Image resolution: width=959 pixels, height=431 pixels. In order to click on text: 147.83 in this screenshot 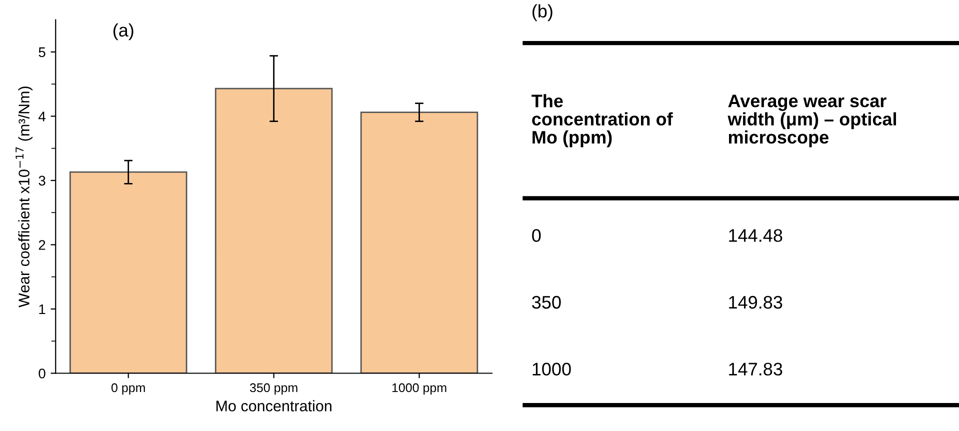, I will do `click(755, 369)`.